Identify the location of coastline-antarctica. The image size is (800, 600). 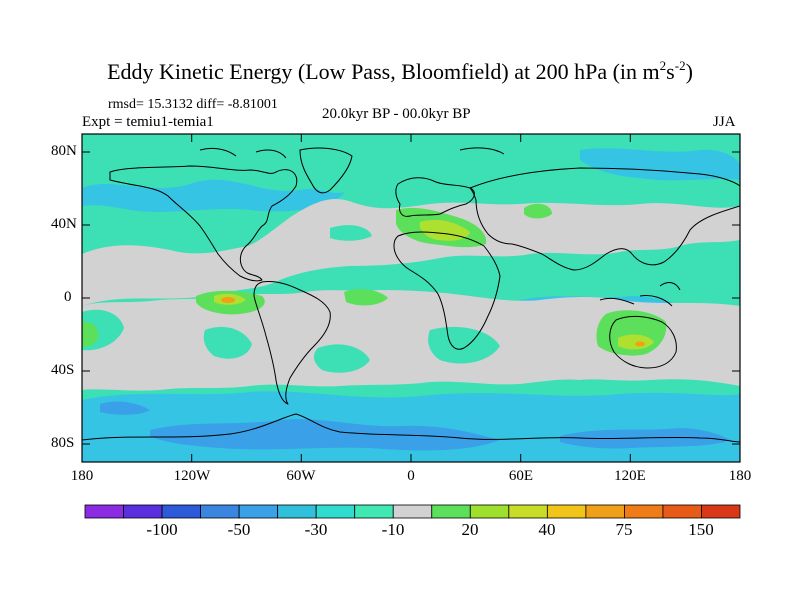
(411, 428).